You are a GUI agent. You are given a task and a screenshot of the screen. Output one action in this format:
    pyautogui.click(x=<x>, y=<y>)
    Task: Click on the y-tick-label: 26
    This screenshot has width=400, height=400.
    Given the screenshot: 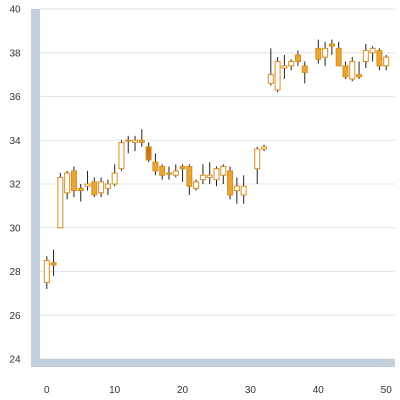 What is the action you would take?
    pyautogui.click(x=15, y=316)
    